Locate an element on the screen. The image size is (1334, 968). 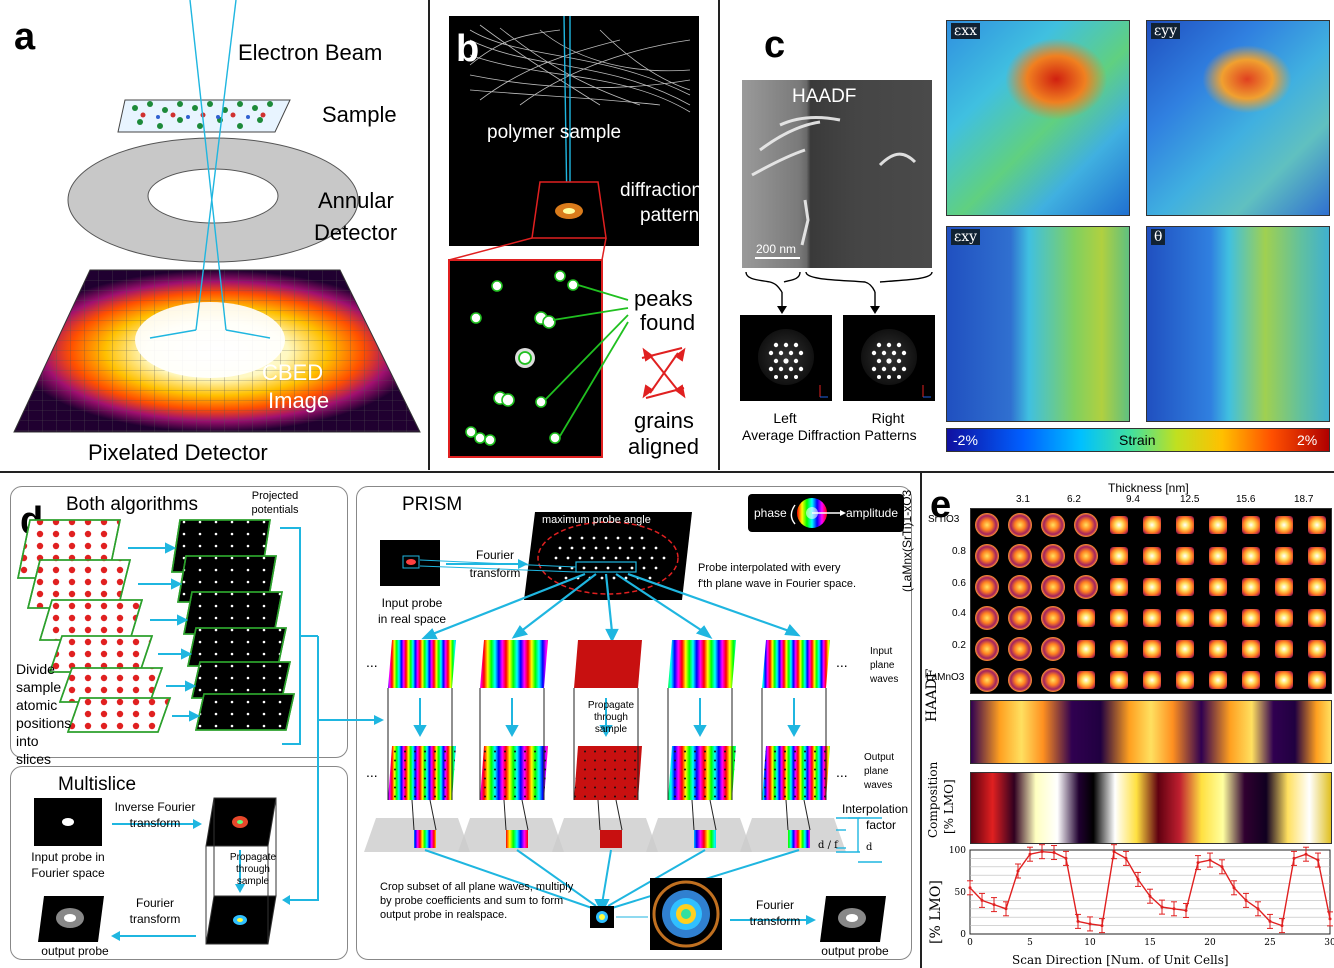
label-both-algorithms: Both algorithms is located at coordinates (132, 504).